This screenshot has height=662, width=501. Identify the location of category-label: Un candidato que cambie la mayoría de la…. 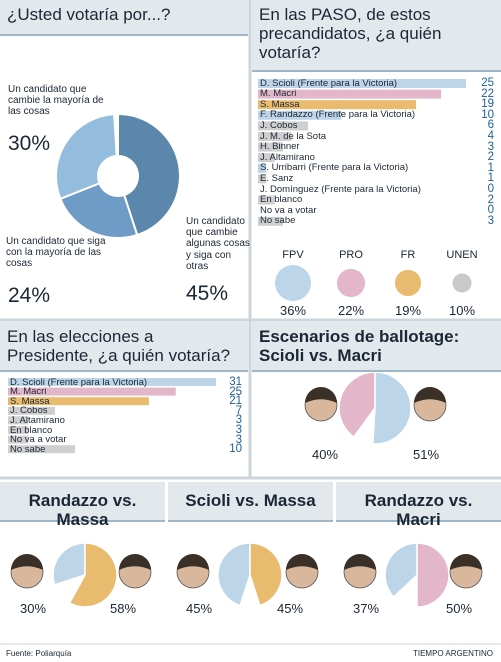
(56, 101).